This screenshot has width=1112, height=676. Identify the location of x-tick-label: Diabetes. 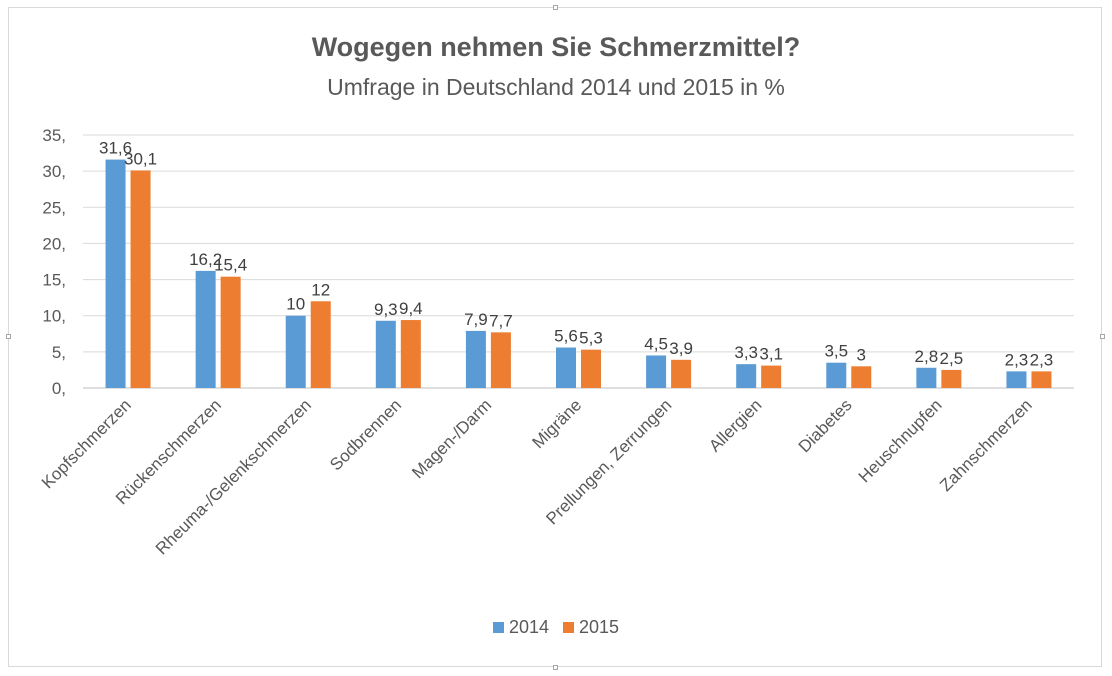
(825, 425).